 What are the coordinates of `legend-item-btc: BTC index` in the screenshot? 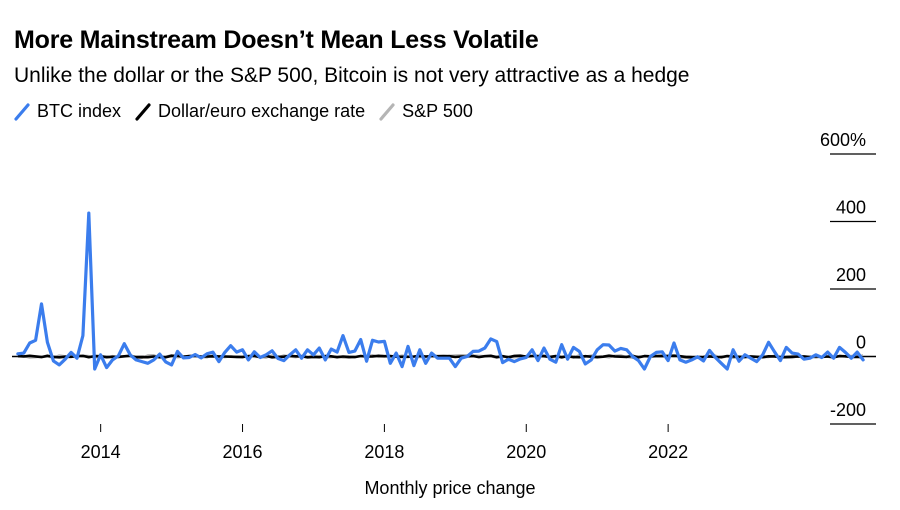 It's located at (67, 111).